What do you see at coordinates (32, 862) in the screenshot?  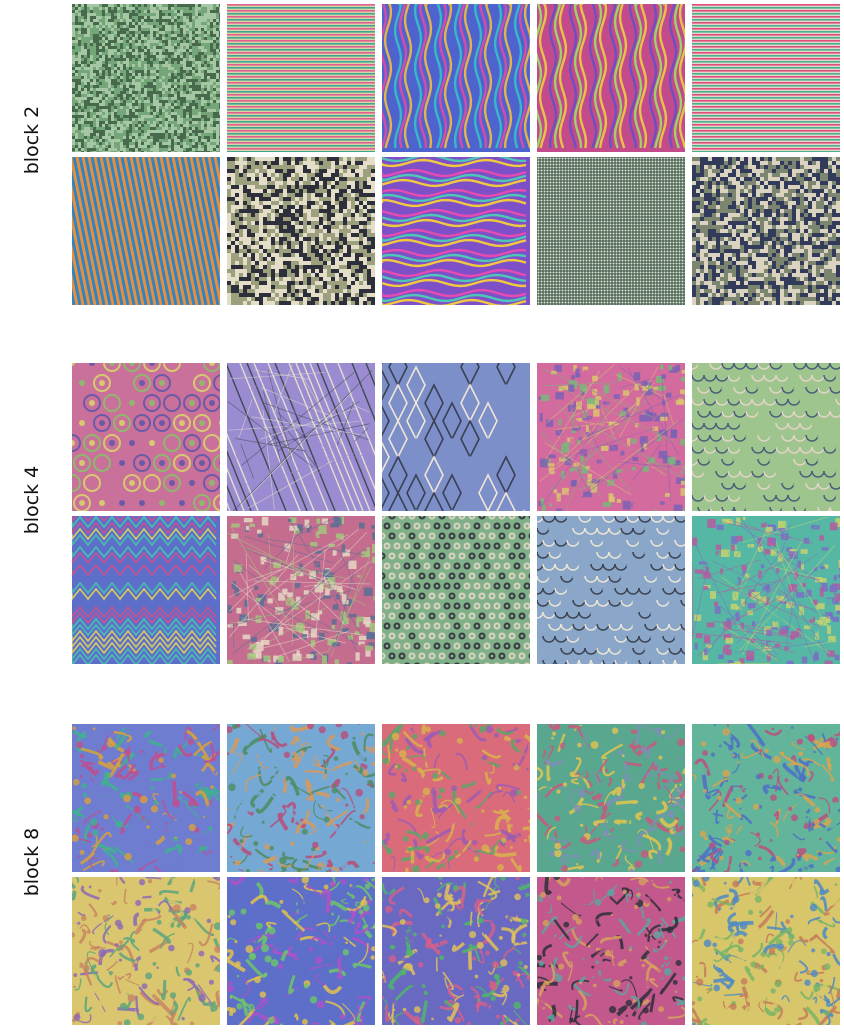 I see `block-label: block 8` at bounding box center [32, 862].